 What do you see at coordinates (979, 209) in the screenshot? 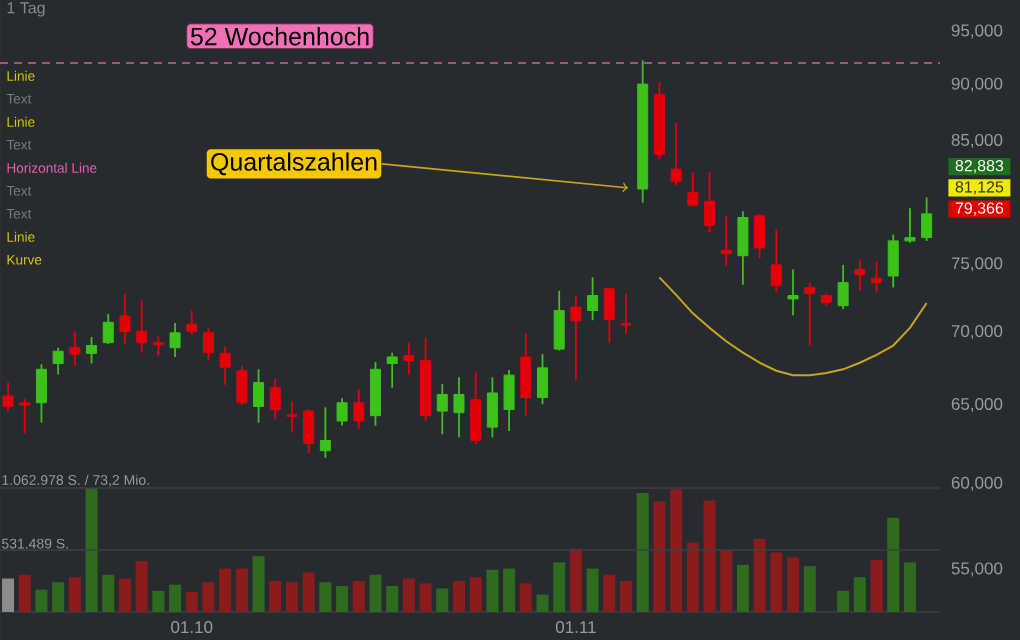
I see `text: 79,366` at bounding box center [979, 209].